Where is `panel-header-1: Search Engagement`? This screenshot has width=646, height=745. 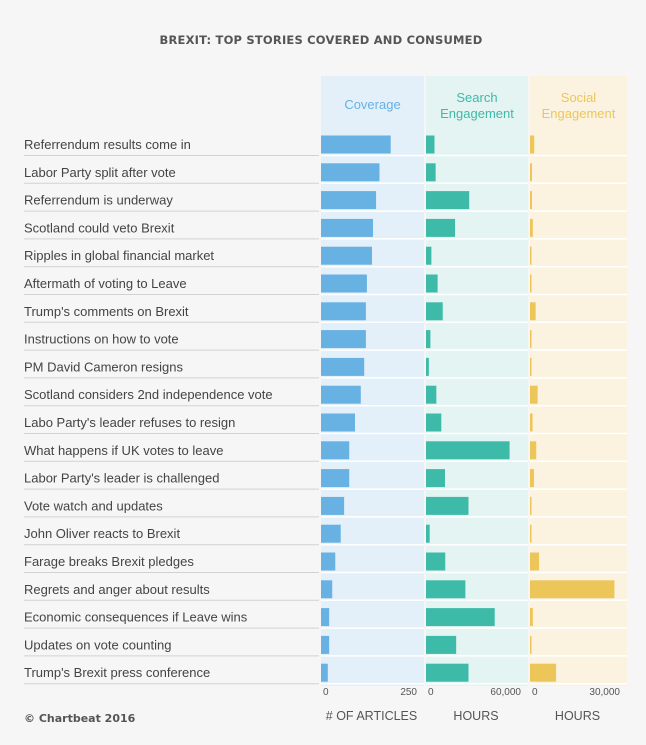
panel-header-1: Search Engagement is located at coordinates (477, 105).